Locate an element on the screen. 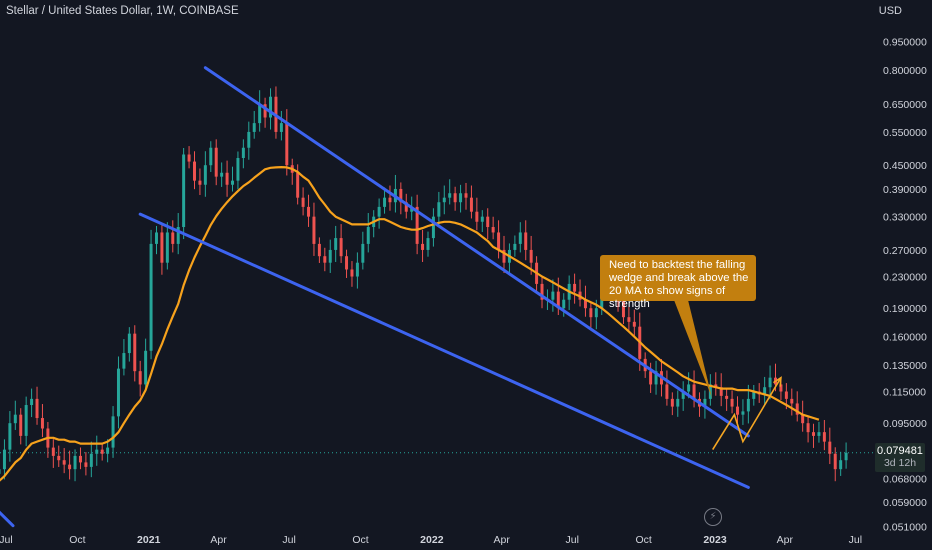  y-tick-label: 0.230000 is located at coordinates (905, 278).